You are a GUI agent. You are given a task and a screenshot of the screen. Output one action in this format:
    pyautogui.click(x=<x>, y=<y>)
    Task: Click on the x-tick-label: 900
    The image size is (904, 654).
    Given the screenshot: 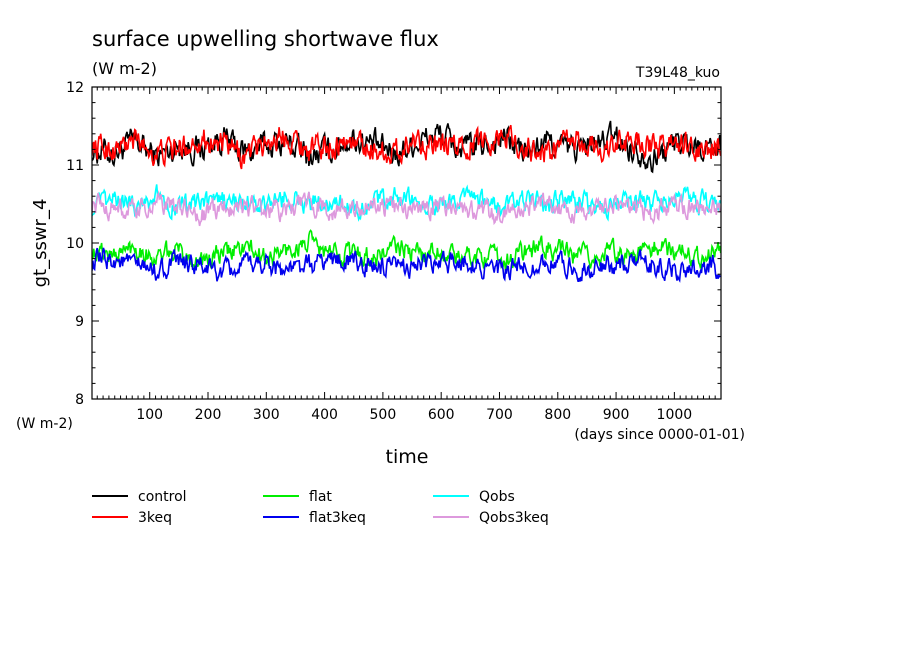 What is the action you would take?
    pyautogui.click(x=616, y=415)
    